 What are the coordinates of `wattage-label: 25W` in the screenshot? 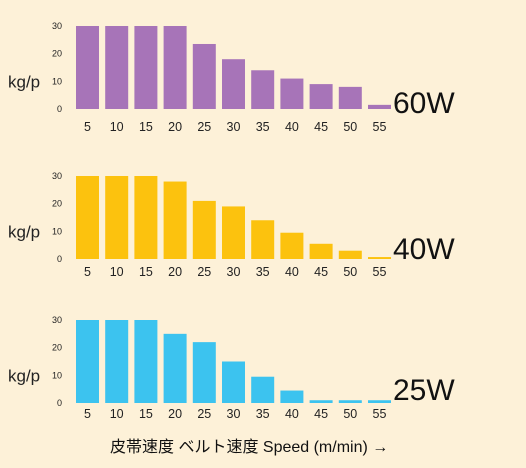 It's located at (424, 390).